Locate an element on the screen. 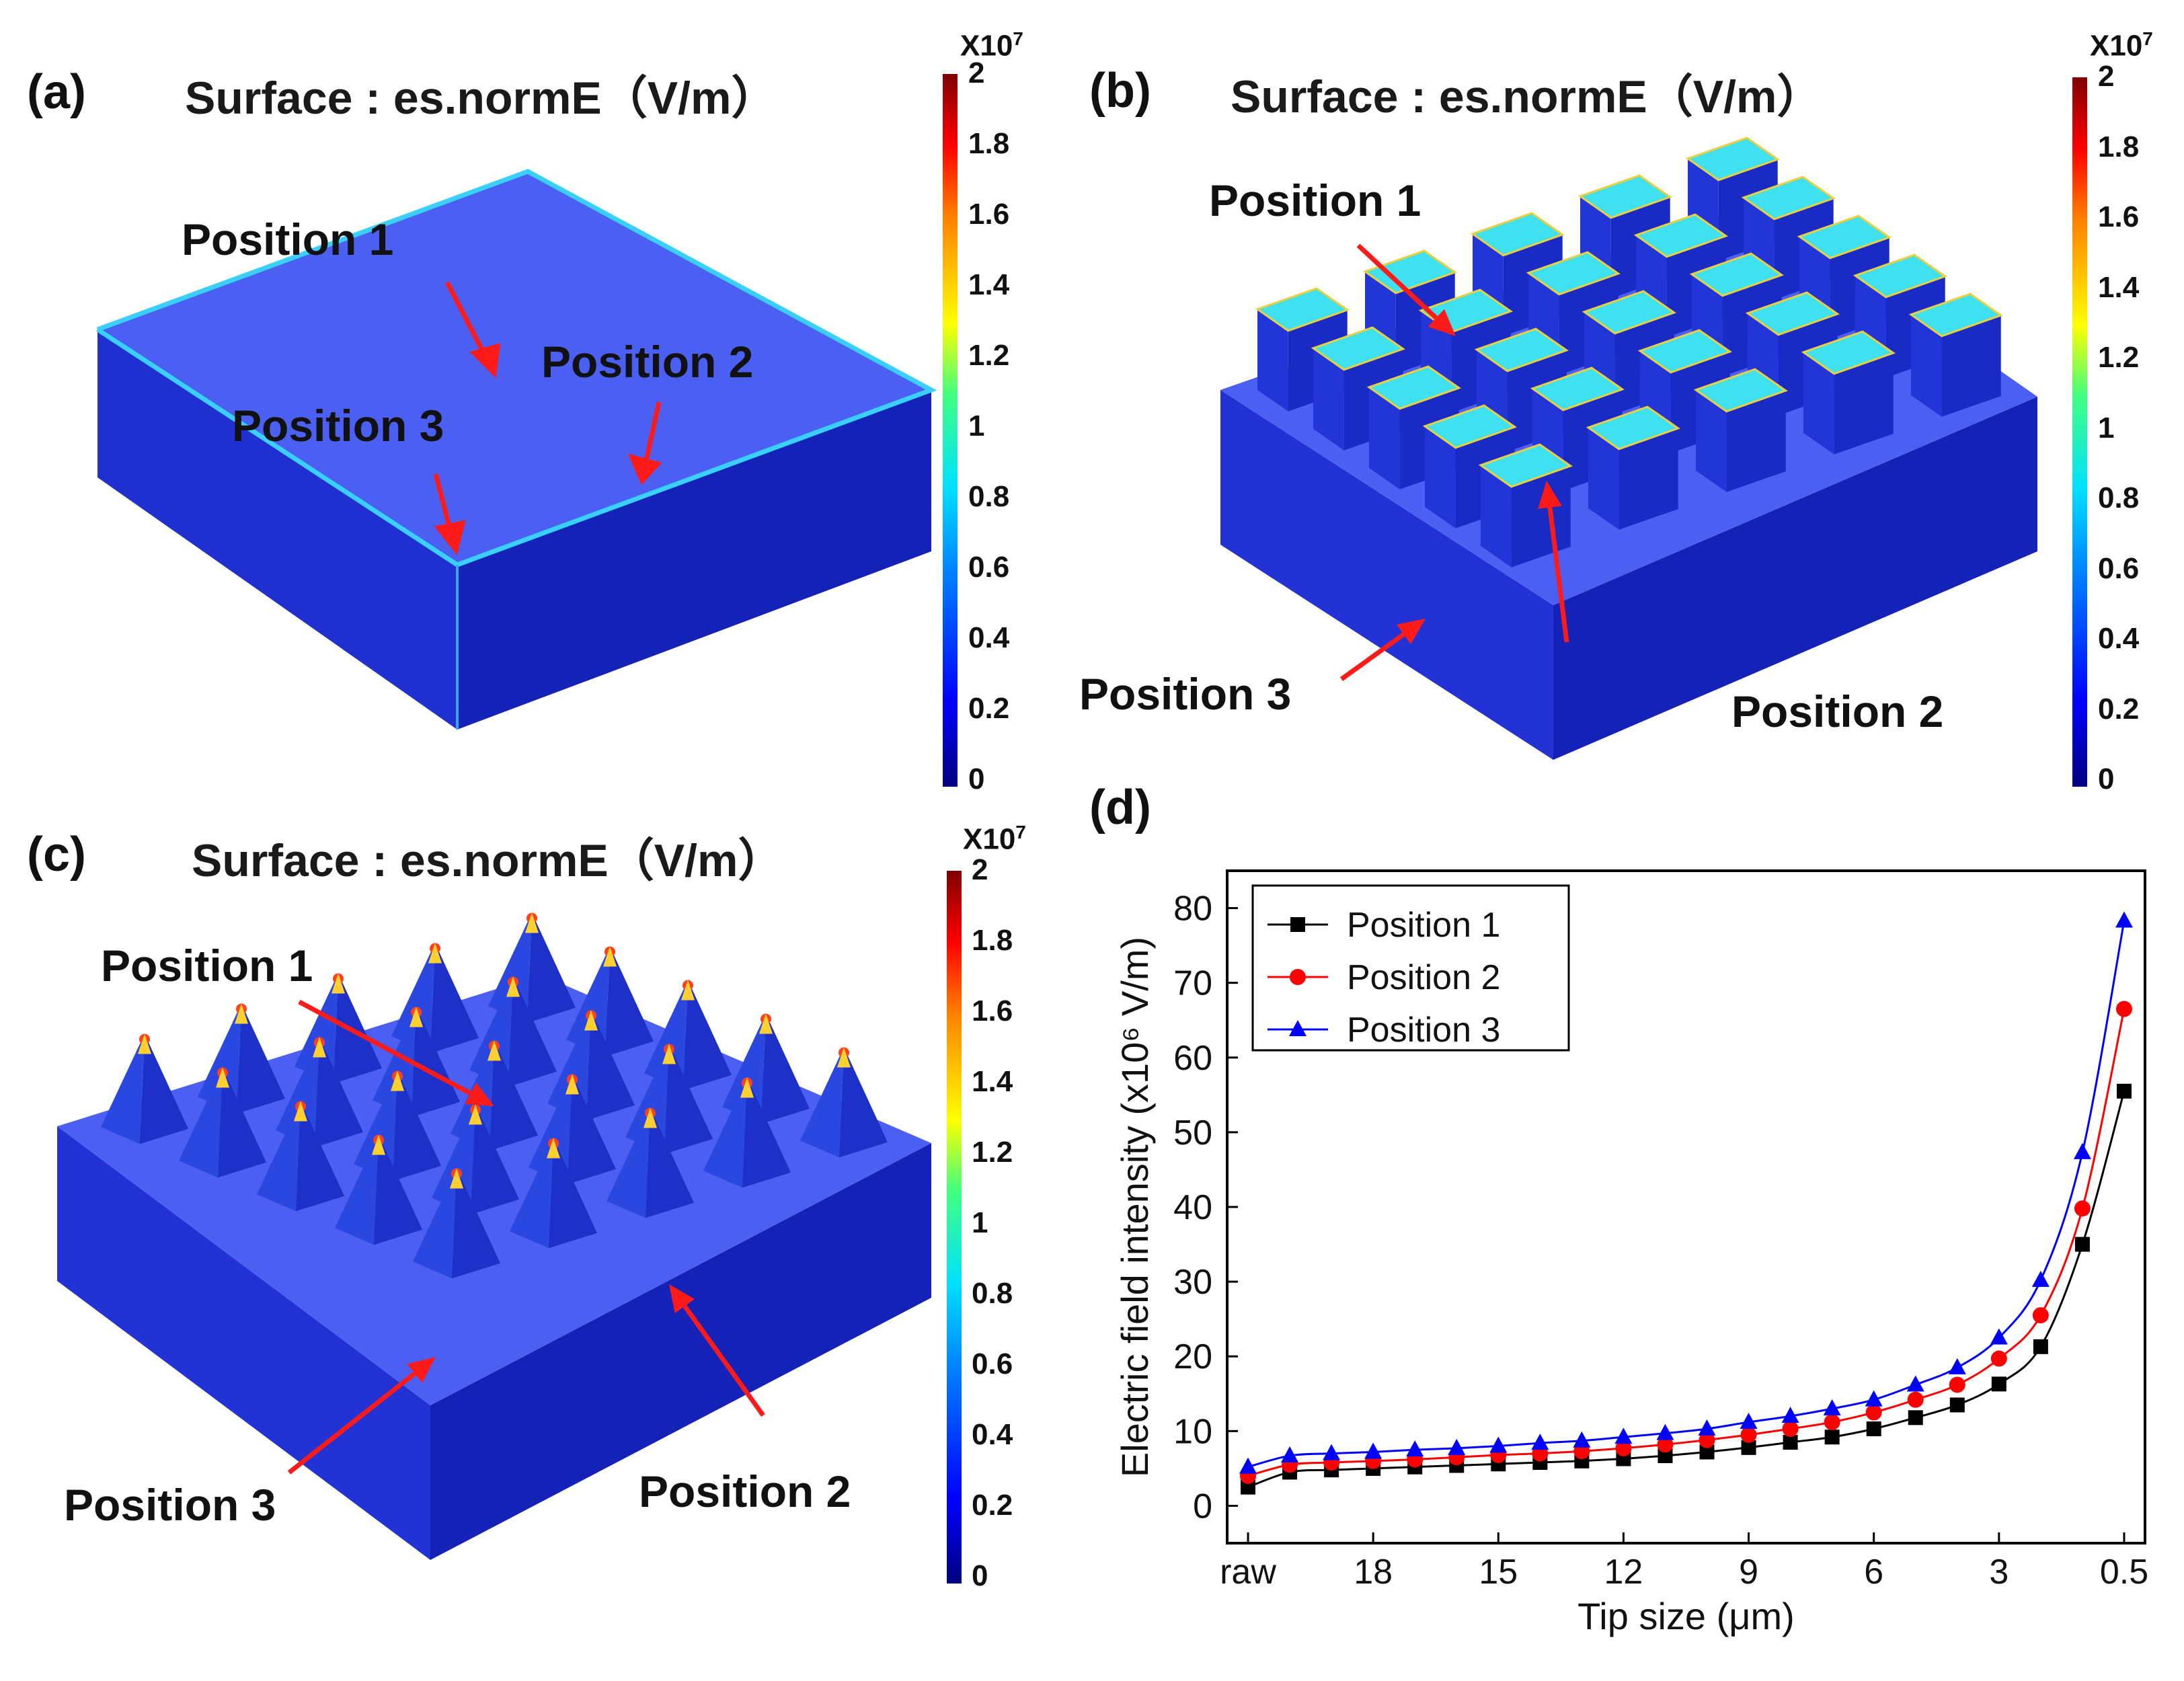 This screenshot has height=1681, width=2184. x-tick-label: 0.5 is located at coordinates (2124, 1572).